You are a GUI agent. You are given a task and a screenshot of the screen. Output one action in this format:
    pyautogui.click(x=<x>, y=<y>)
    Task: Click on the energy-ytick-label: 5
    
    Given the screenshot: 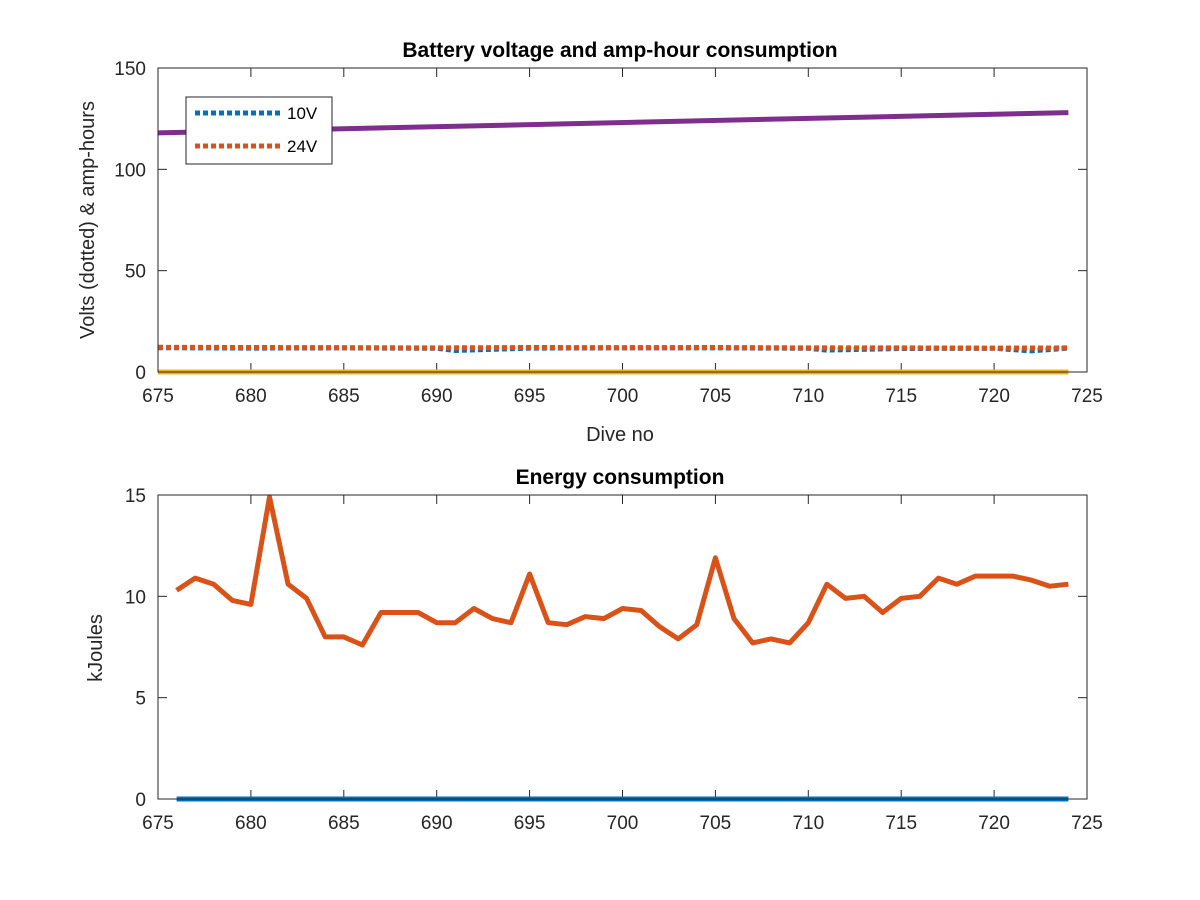 What is the action you would take?
    pyautogui.click(x=140, y=699)
    